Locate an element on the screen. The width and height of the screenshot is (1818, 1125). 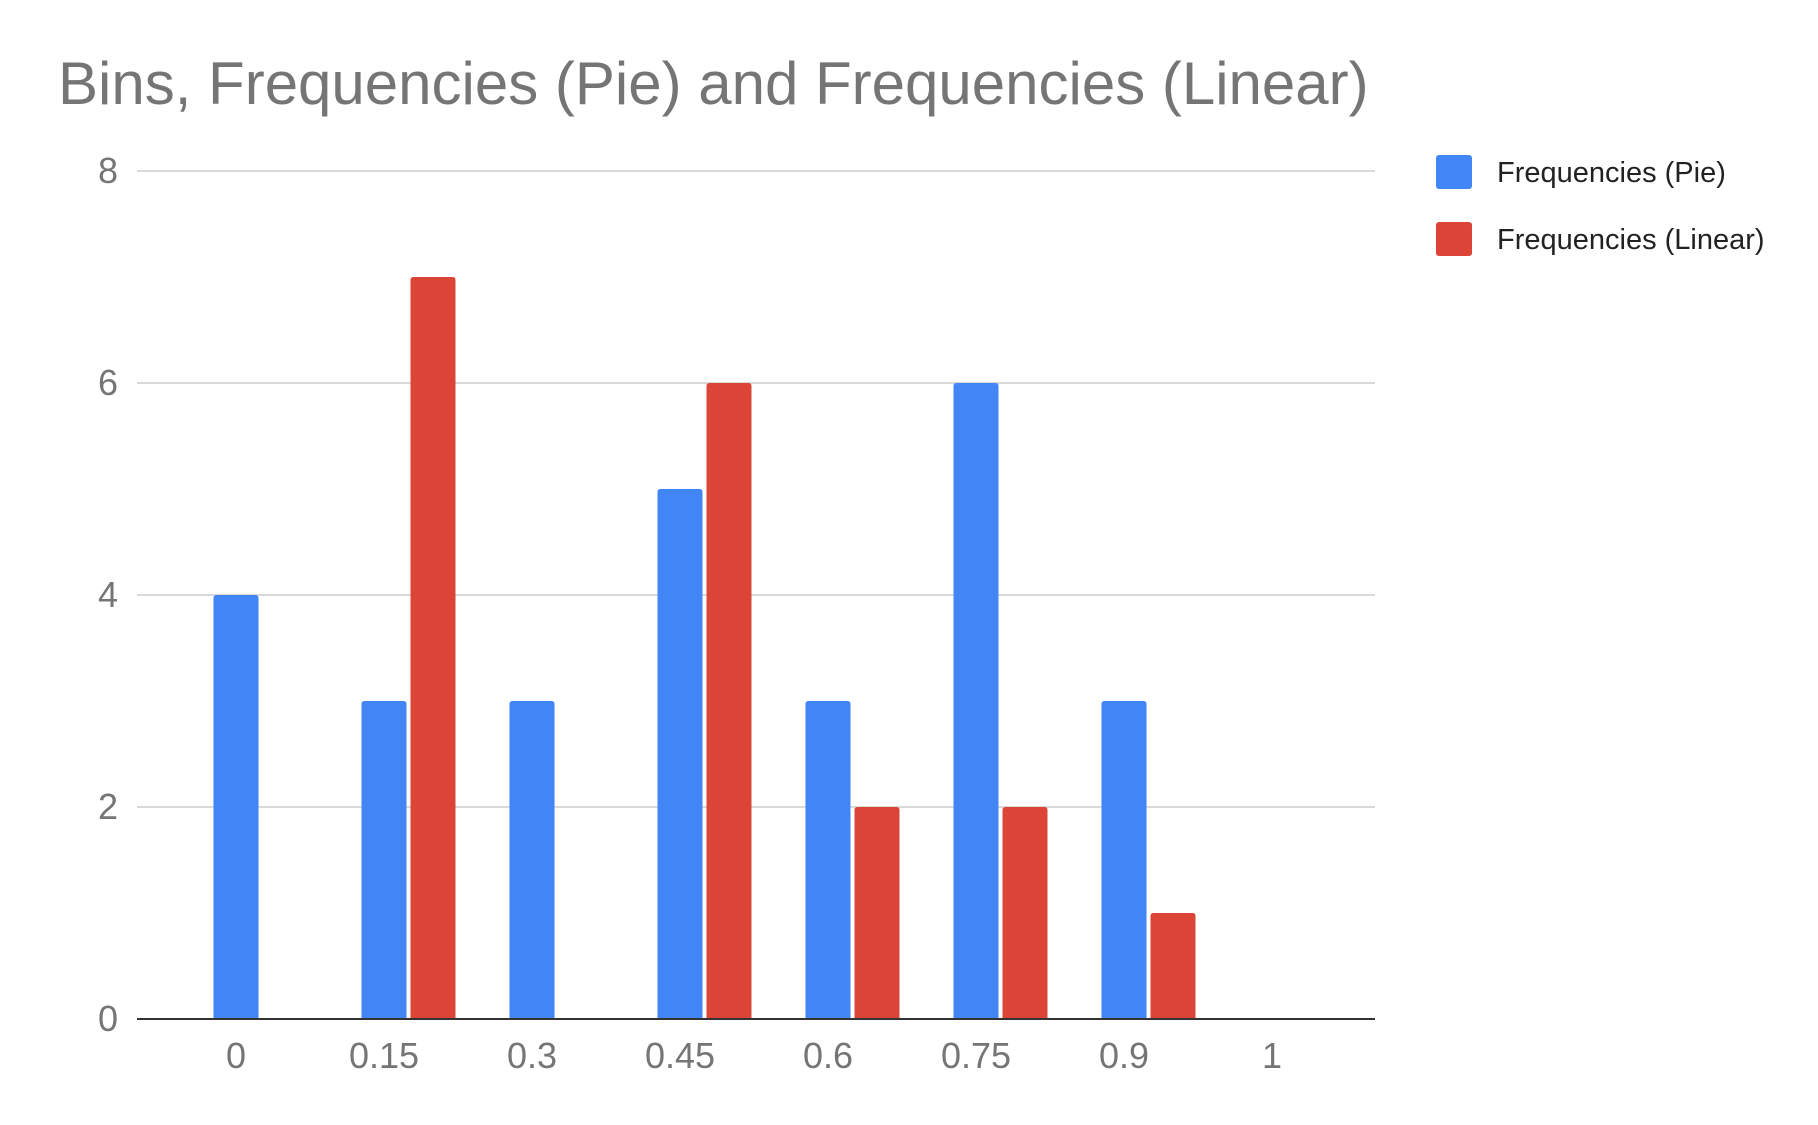
legend-label: Frequencies (Pie) is located at coordinates (1611, 173).